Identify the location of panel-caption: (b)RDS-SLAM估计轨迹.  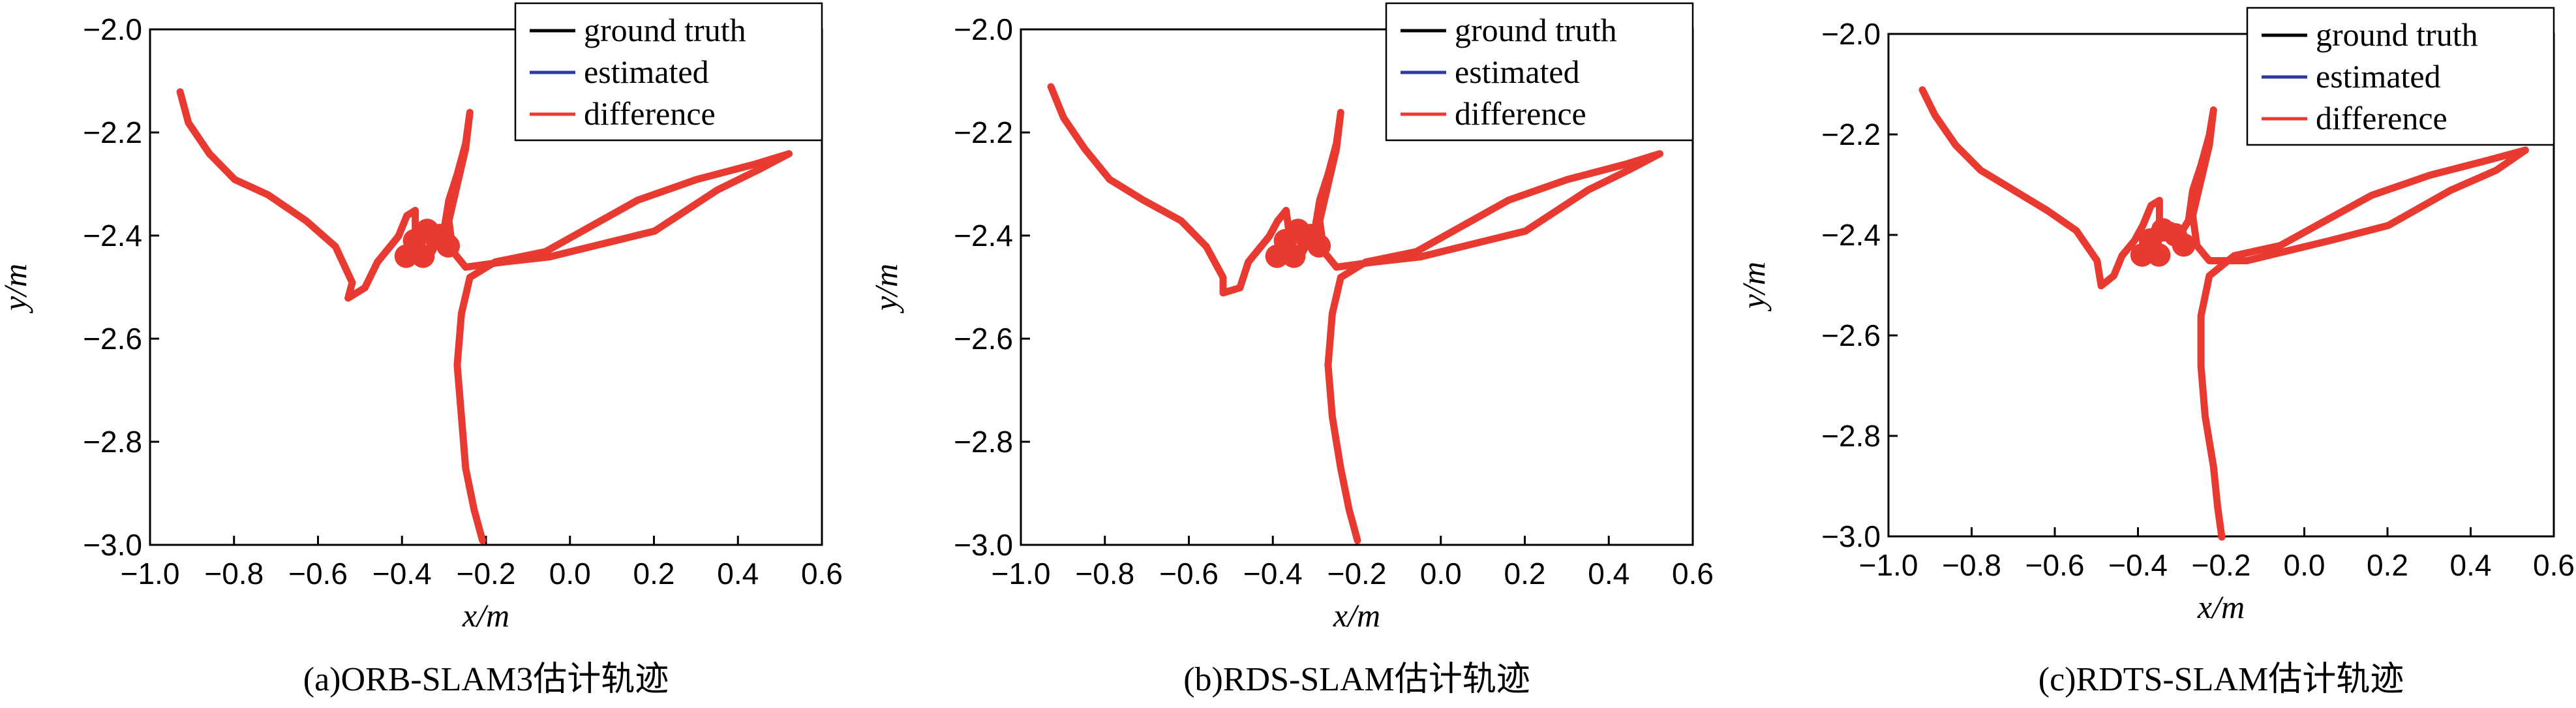
(1357, 680).